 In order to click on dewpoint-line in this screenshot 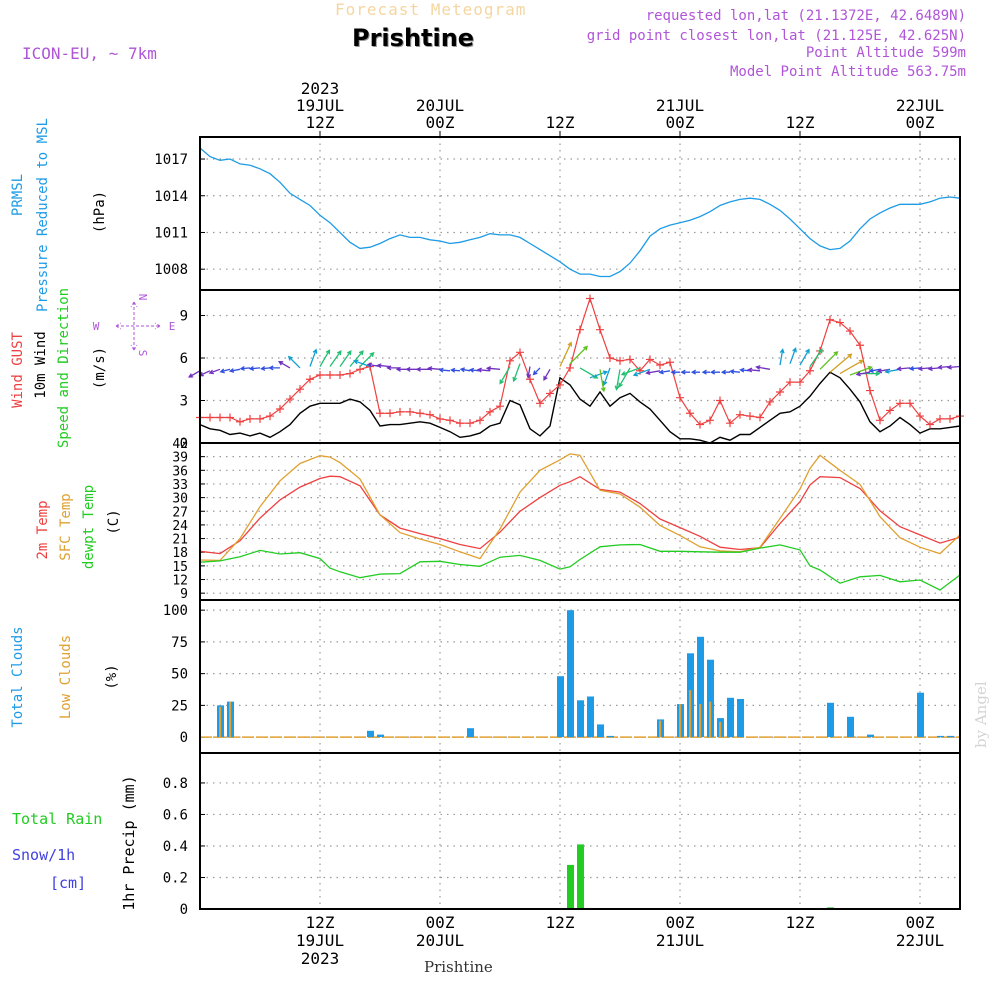, I will do `click(580, 567)`.